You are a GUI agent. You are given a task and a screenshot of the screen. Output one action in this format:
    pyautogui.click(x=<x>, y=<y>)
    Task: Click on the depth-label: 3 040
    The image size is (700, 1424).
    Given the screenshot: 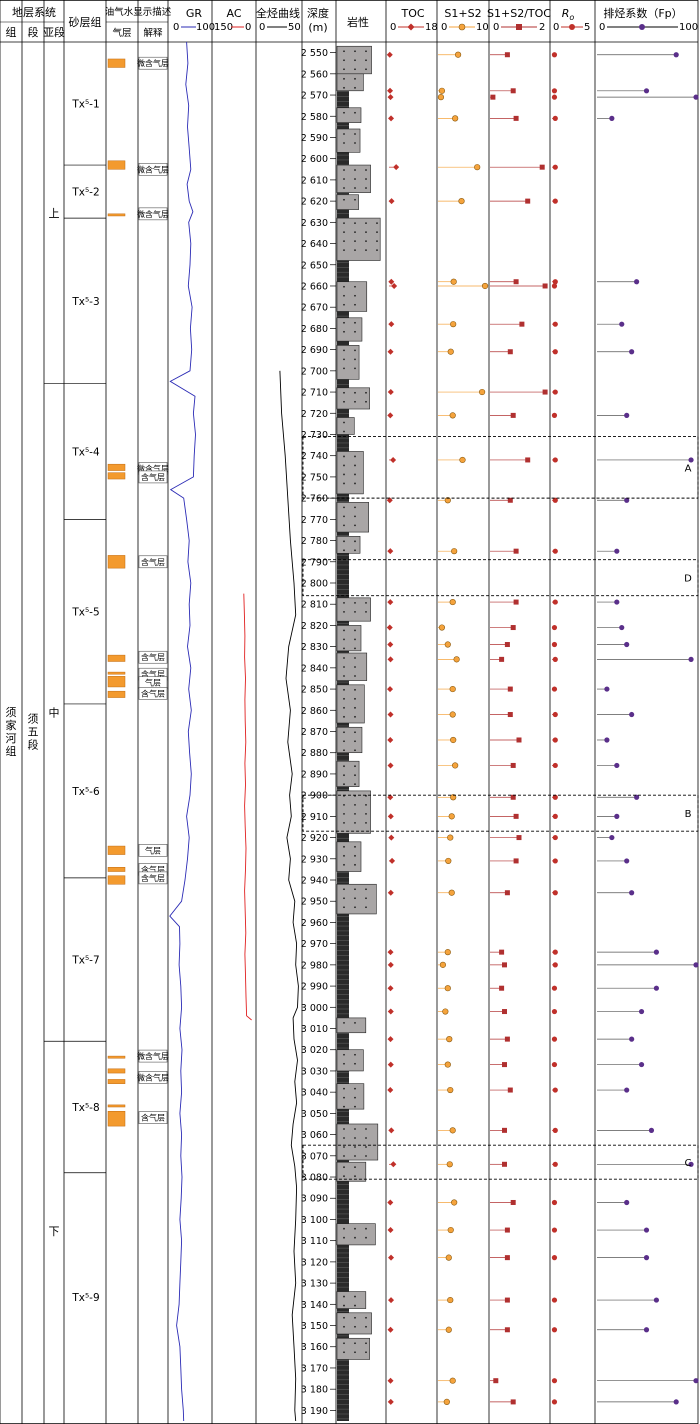 What is the action you would take?
    pyautogui.click(x=314, y=1093)
    